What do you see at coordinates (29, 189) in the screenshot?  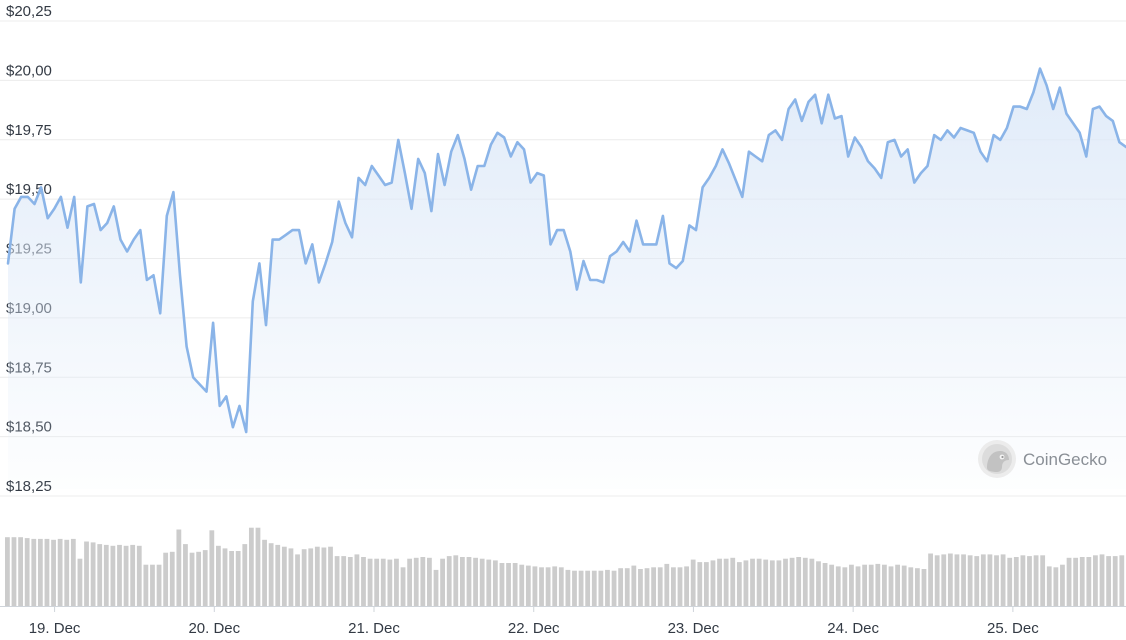 I see `y-tick-label: $19,50` at bounding box center [29, 189].